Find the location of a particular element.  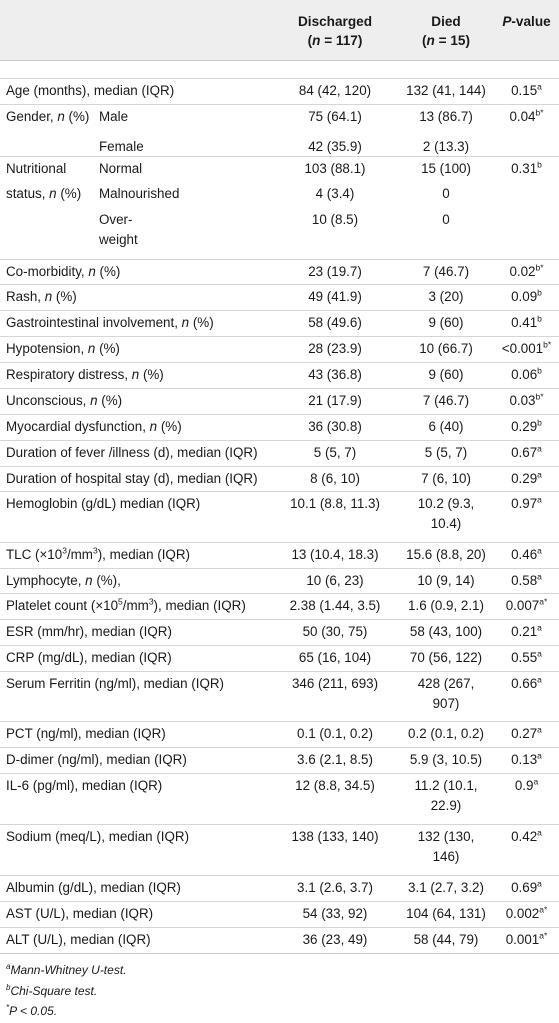

cell-discharged: 42 (35.9) is located at coordinates (335, 146).